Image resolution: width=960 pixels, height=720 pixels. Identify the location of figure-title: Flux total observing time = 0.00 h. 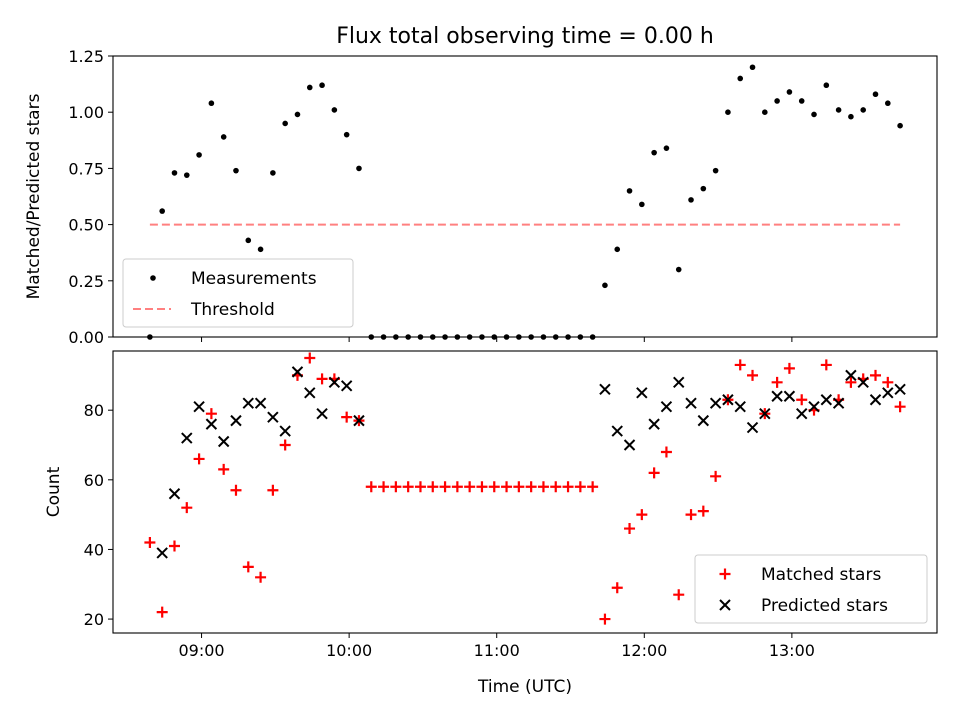
(525, 36).